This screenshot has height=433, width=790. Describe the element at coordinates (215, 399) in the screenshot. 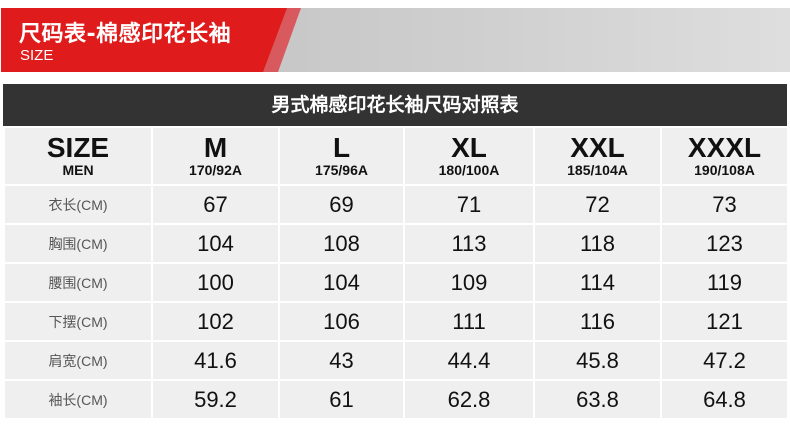

I see `measurement-cell: 59.2` at that location.